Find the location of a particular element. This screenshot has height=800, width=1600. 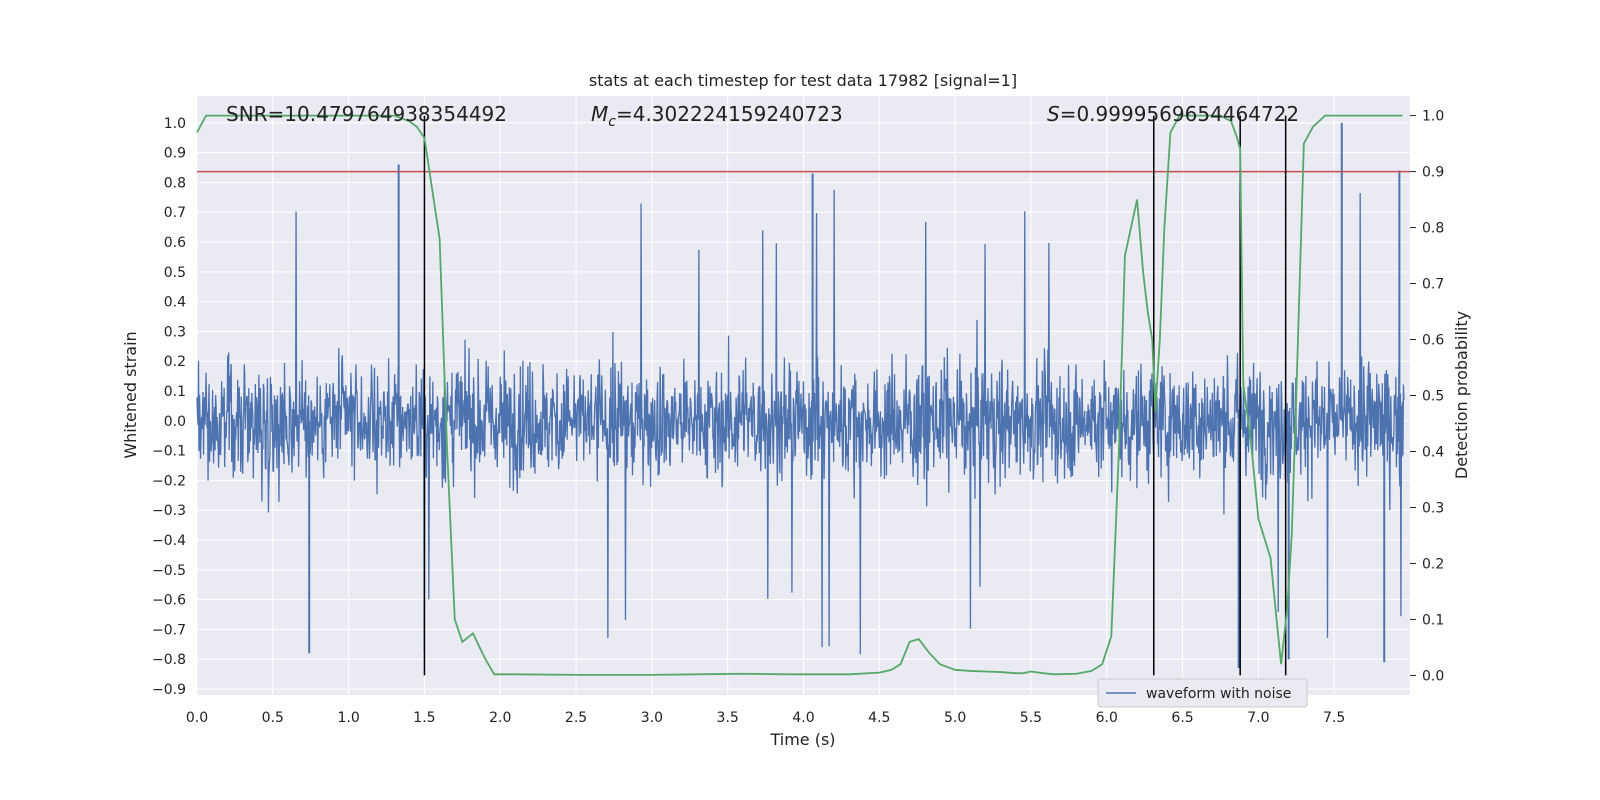

snr-annotation: SNR=10.479764938354492 is located at coordinates (366, 114).